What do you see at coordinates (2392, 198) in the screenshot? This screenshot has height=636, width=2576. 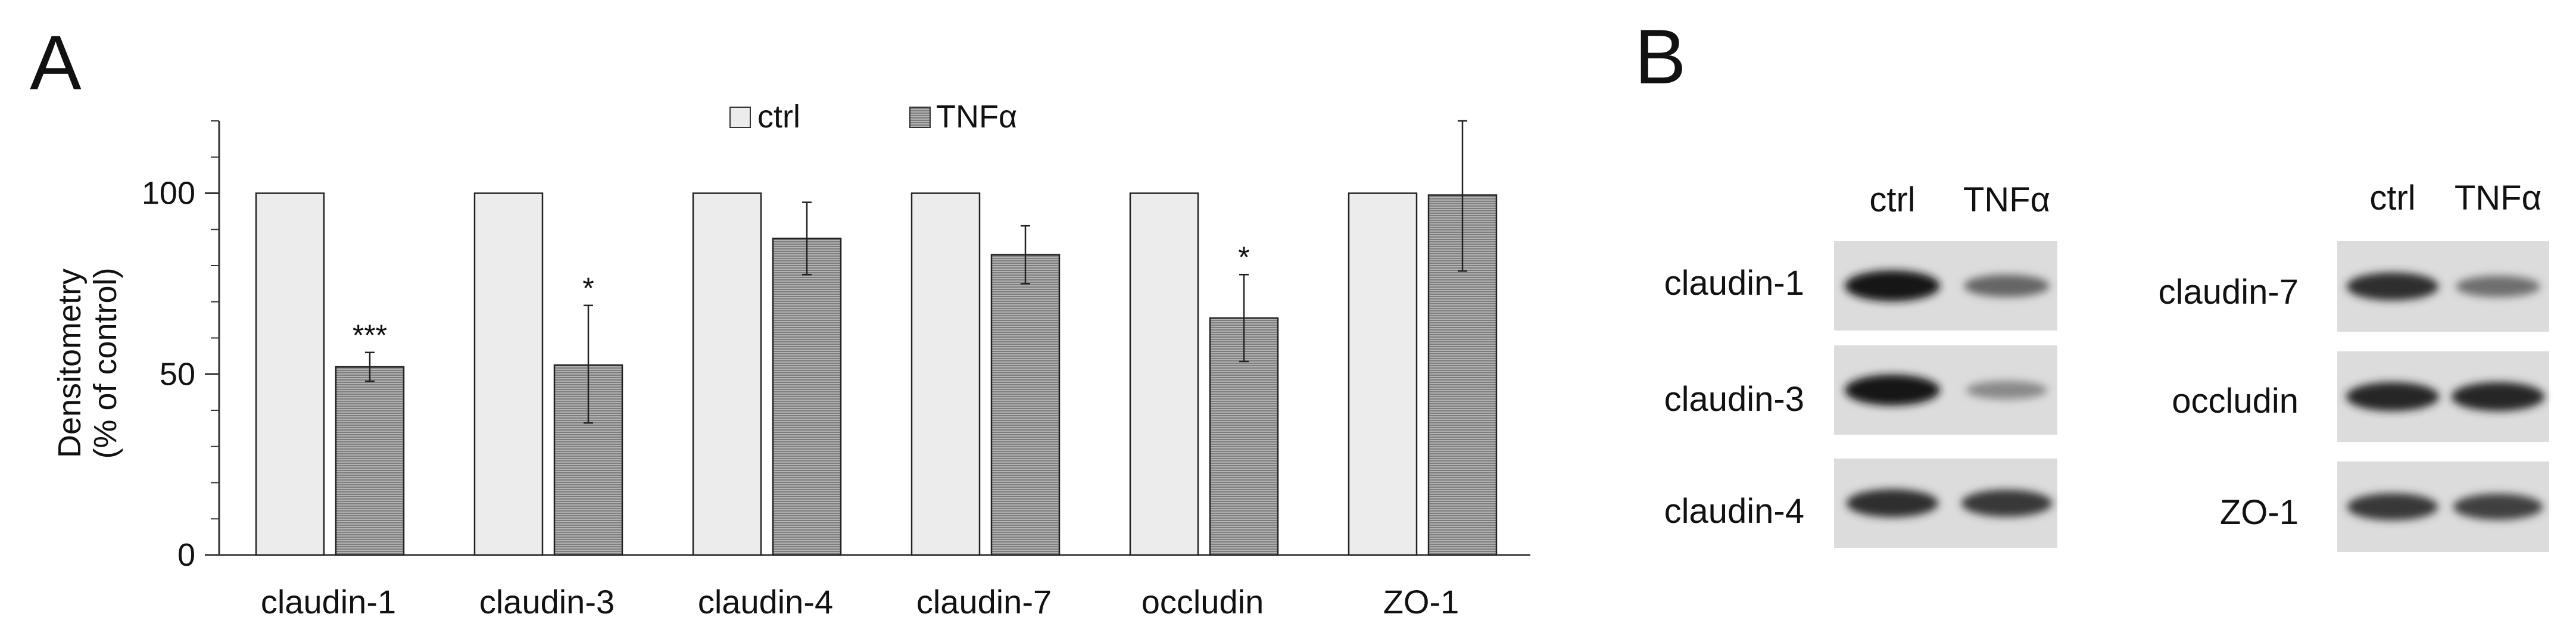 I see `lane-label-ctrl-right: ctrl` at bounding box center [2392, 198].